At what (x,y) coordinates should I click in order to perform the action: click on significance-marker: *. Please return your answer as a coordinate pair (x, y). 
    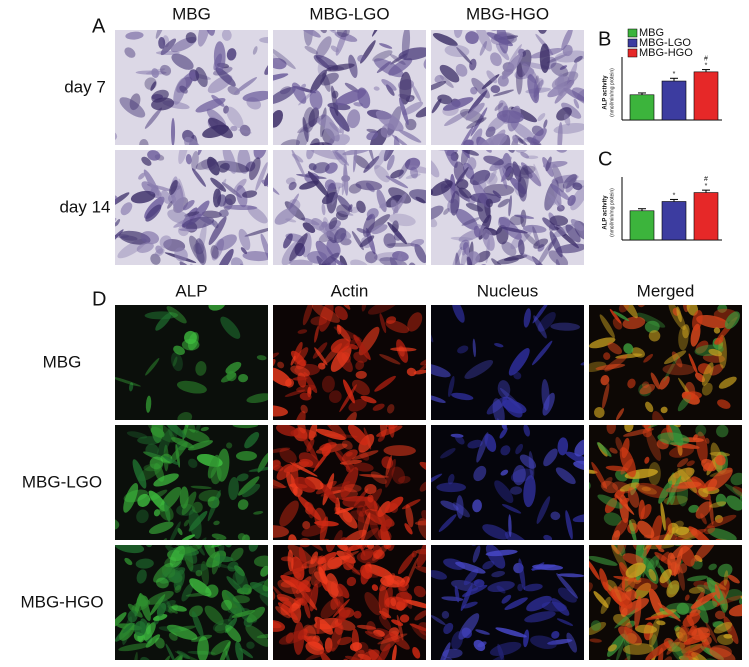
    Looking at the image, I should click on (674, 195).